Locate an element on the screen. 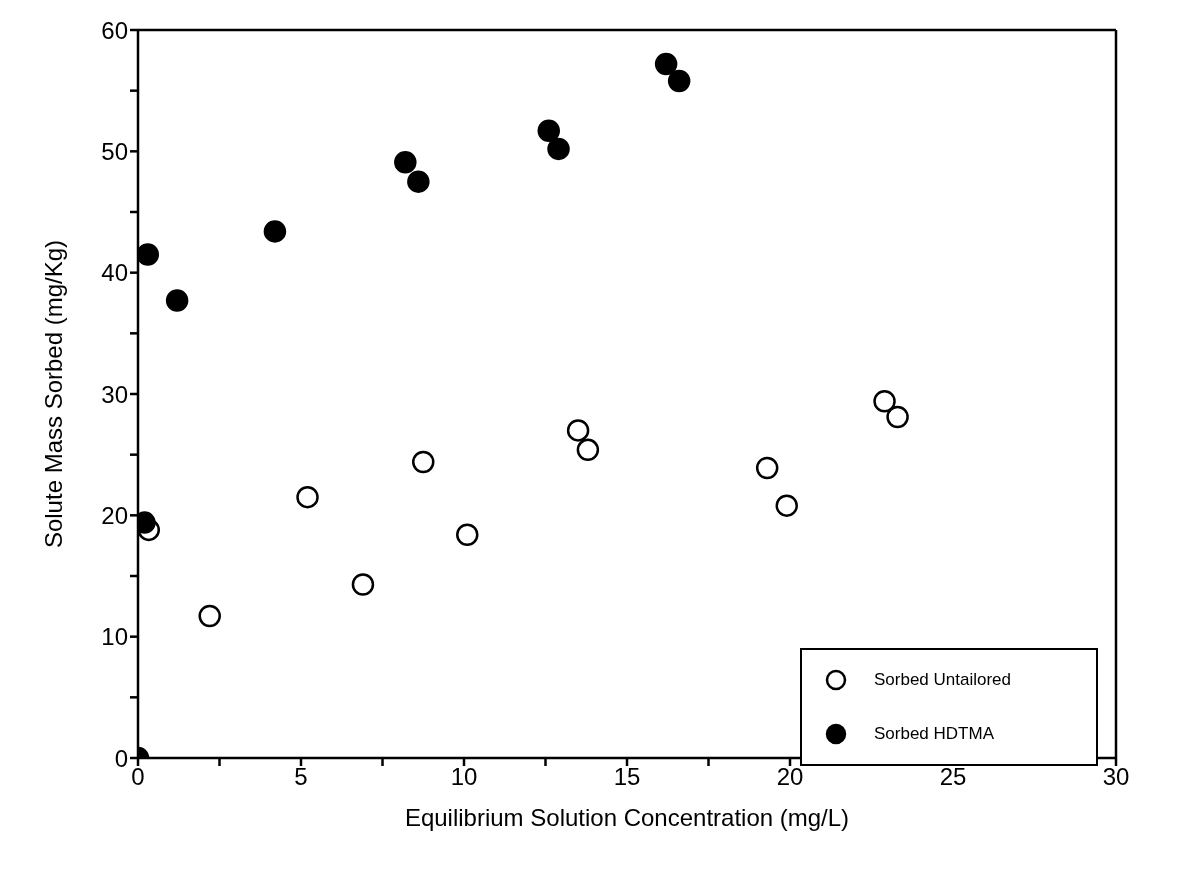 This screenshot has height=893, width=1183. x-tick-label: 30 is located at coordinates (1116, 777).